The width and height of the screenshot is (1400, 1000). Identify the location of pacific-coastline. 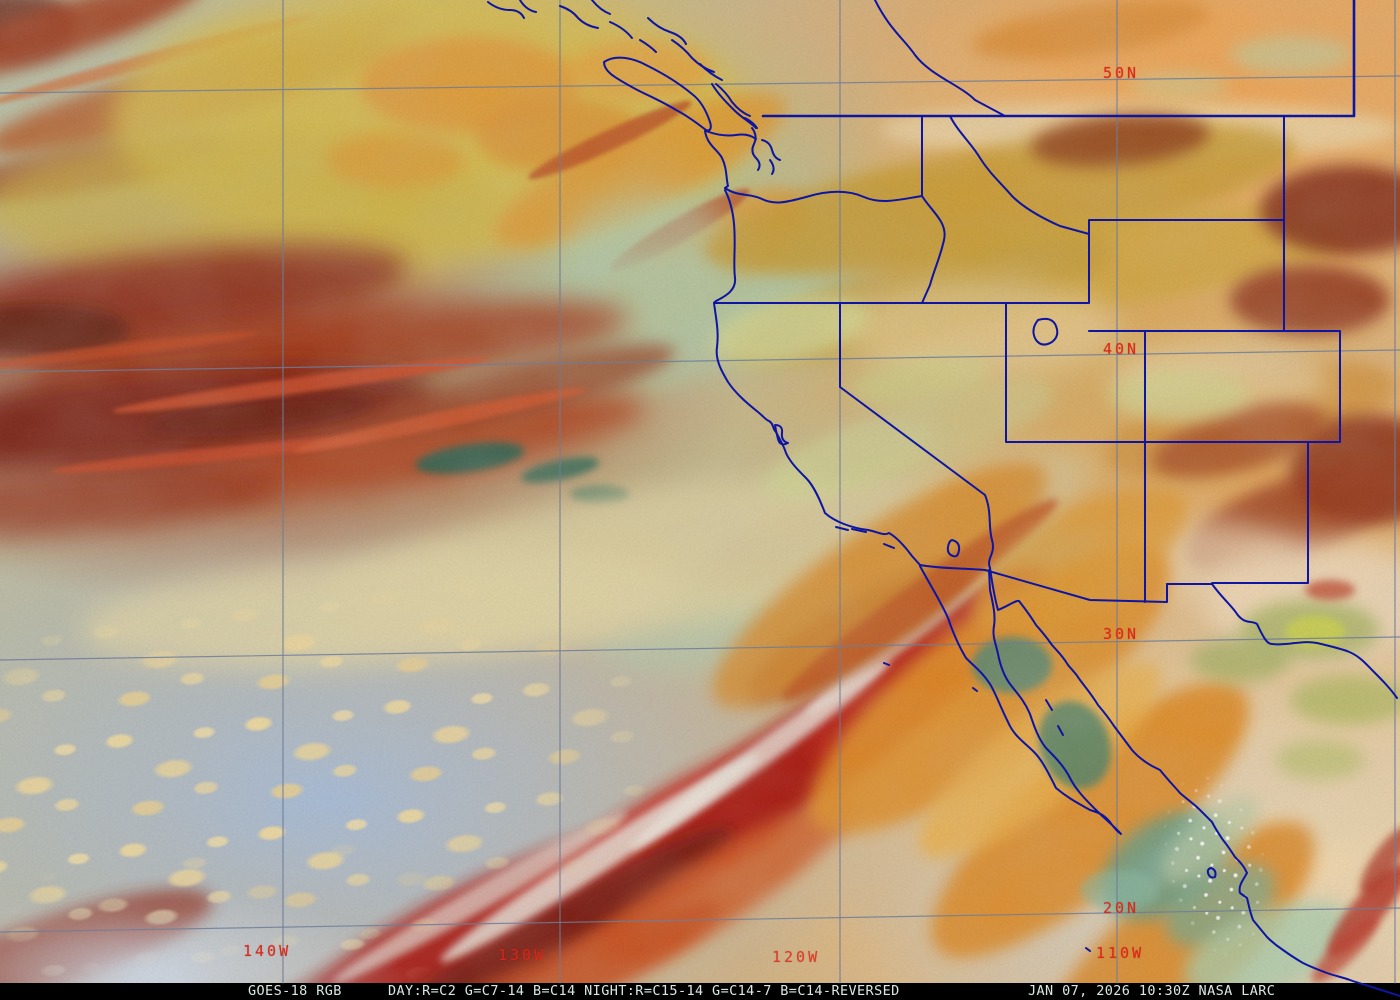
(812, 348).